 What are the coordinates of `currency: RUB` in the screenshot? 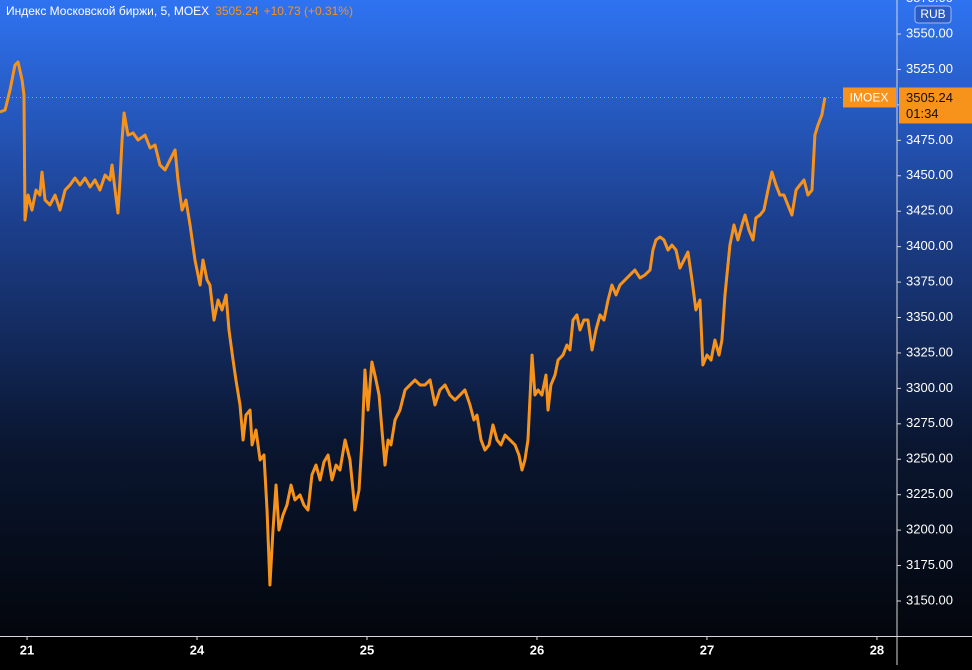 It's located at (932, 14).